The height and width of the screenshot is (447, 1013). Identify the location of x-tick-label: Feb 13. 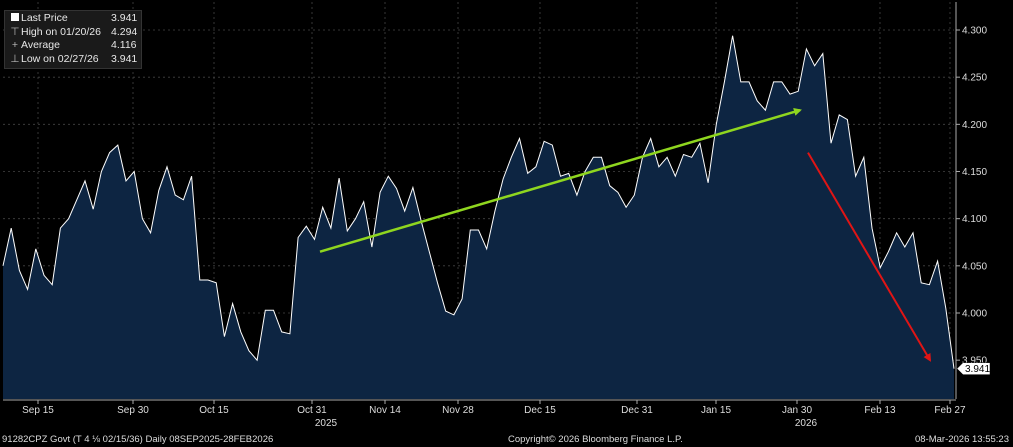
(880, 410).